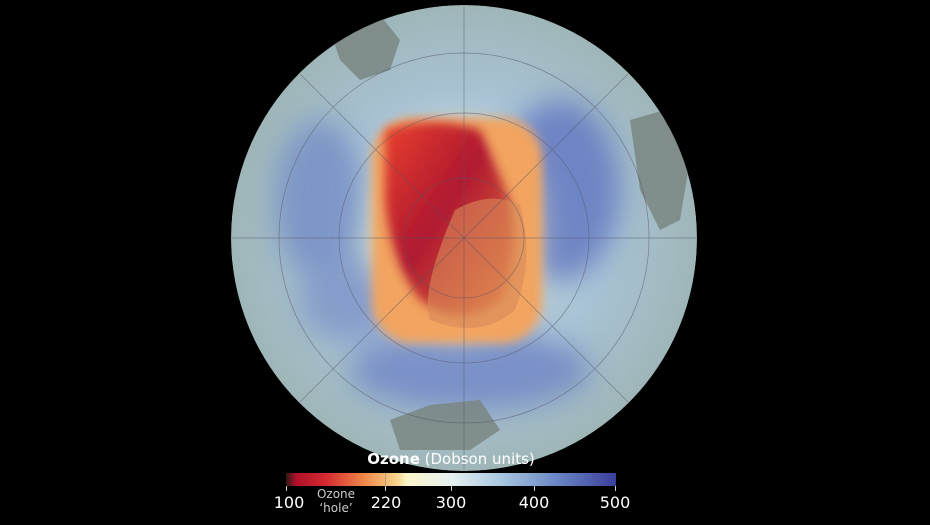 The width and height of the screenshot is (930, 525). Describe the element at coordinates (477, 459) in the screenshot. I see `legend-title-units: (Dobson units)` at that location.